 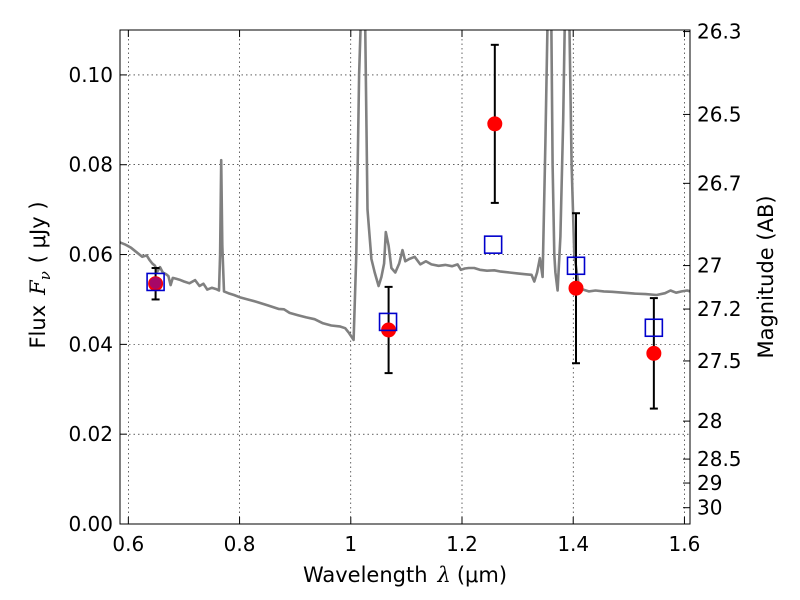 I want to click on y2-tick-label: 26.5, so click(x=719, y=114).